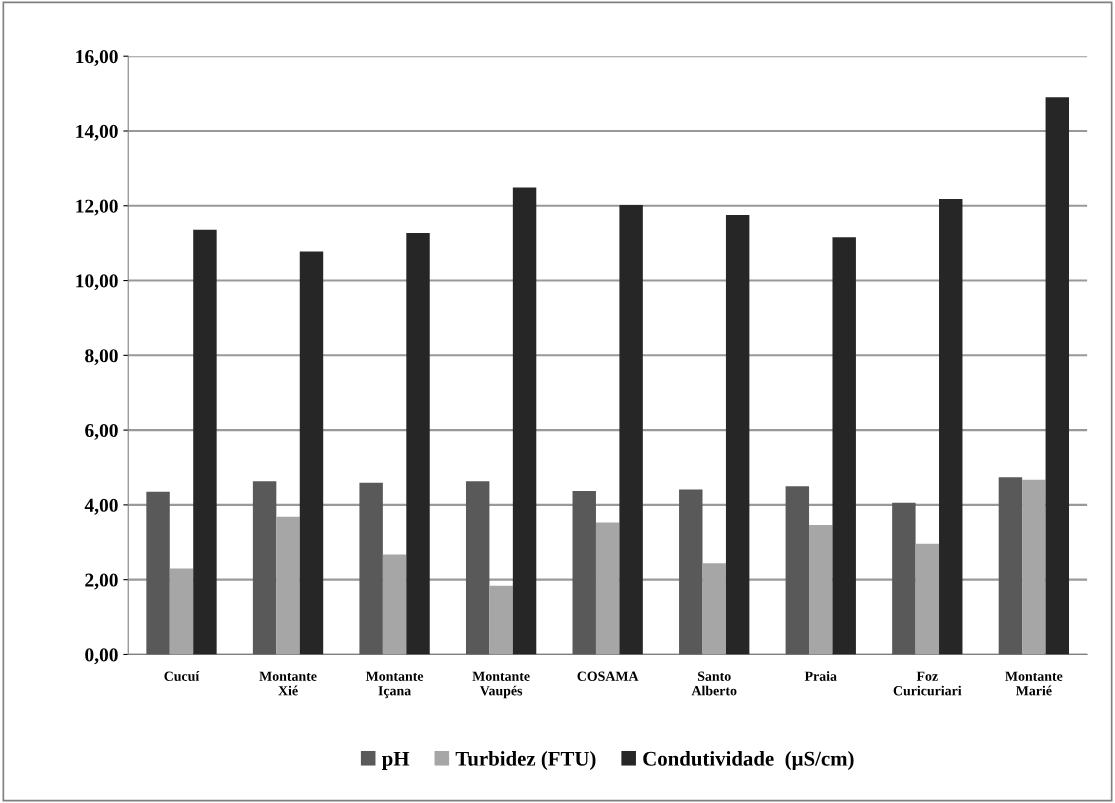 The image size is (1115, 803). What do you see at coordinates (101, 581) in the screenshot?
I see `y-tick-label: 2,00` at bounding box center [101, 581].